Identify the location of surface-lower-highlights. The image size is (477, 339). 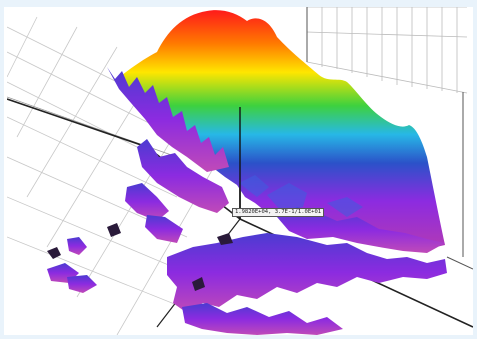
(301, 196).